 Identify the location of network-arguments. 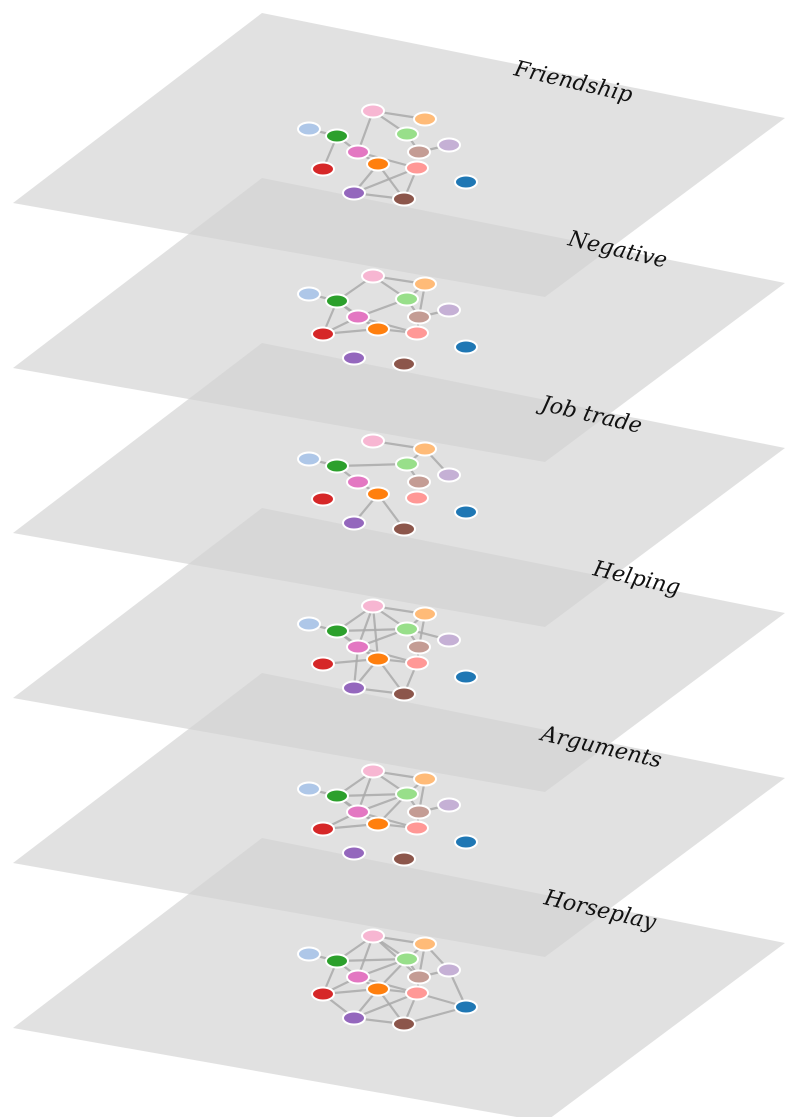
(387, 815).